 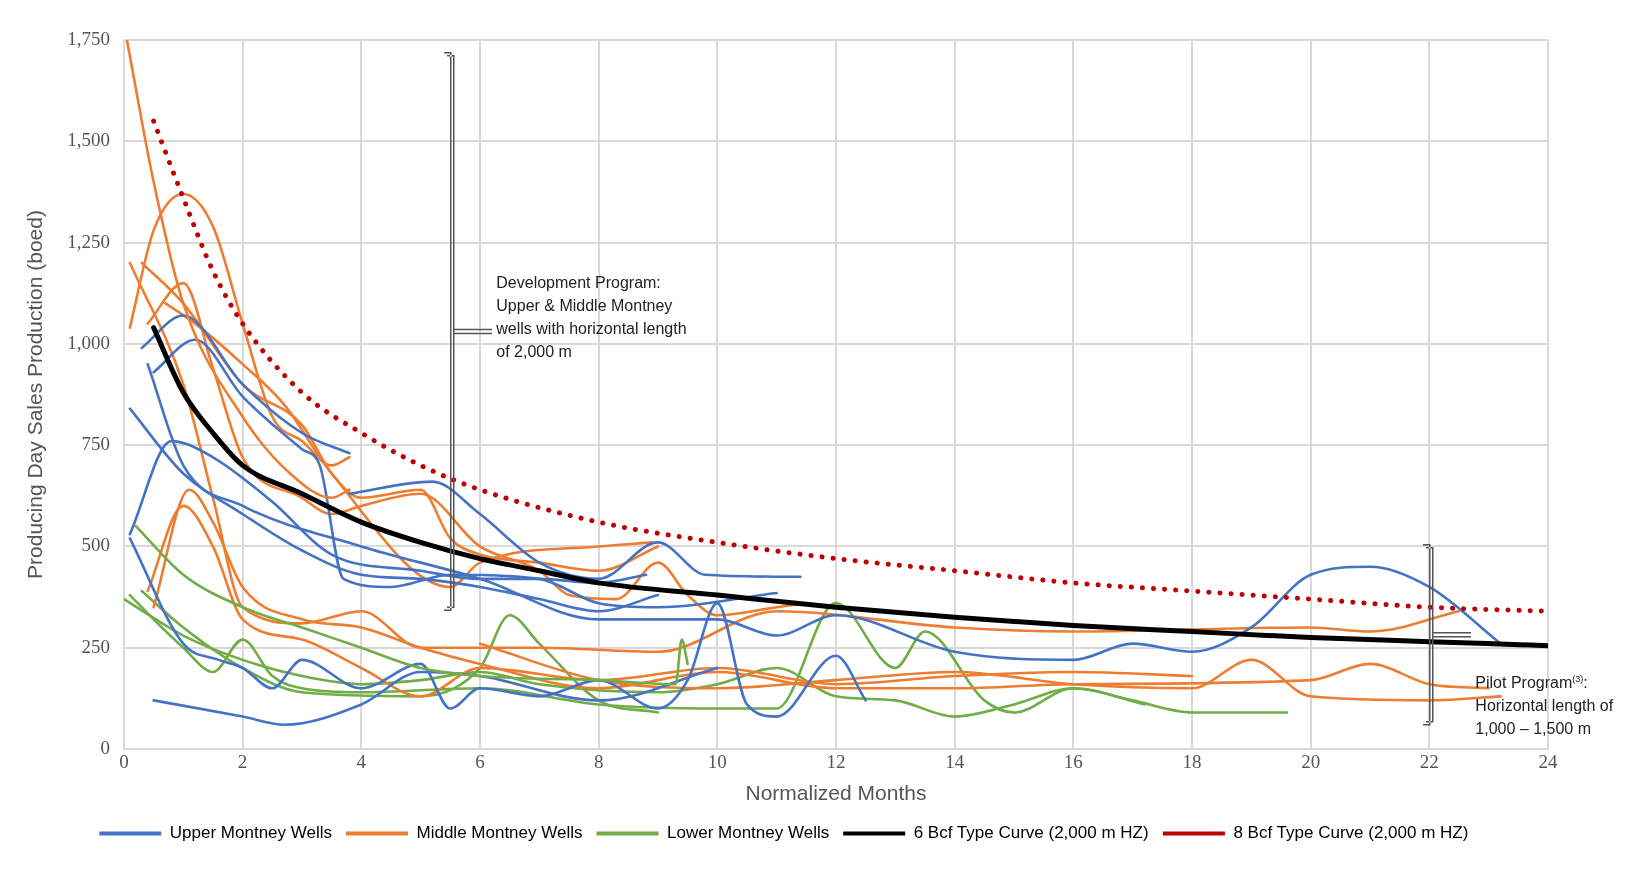 What do you see at coordinates (955, 762) in the screenshot?
I see `x-tick-label: 14` at bounding box center [955, 762].